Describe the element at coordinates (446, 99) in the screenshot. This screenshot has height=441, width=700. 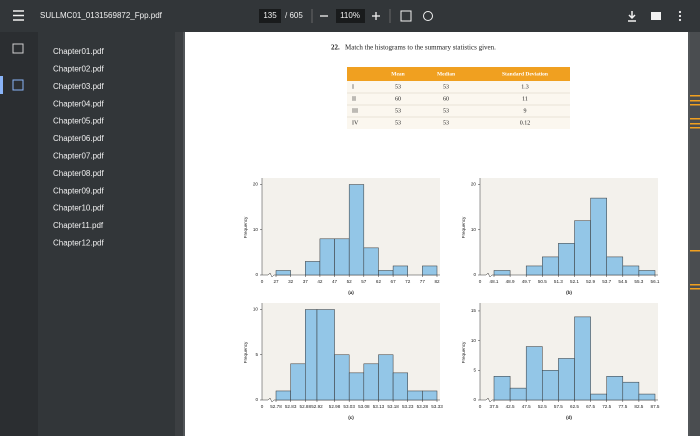
I see `table-cell: 60` at that location.